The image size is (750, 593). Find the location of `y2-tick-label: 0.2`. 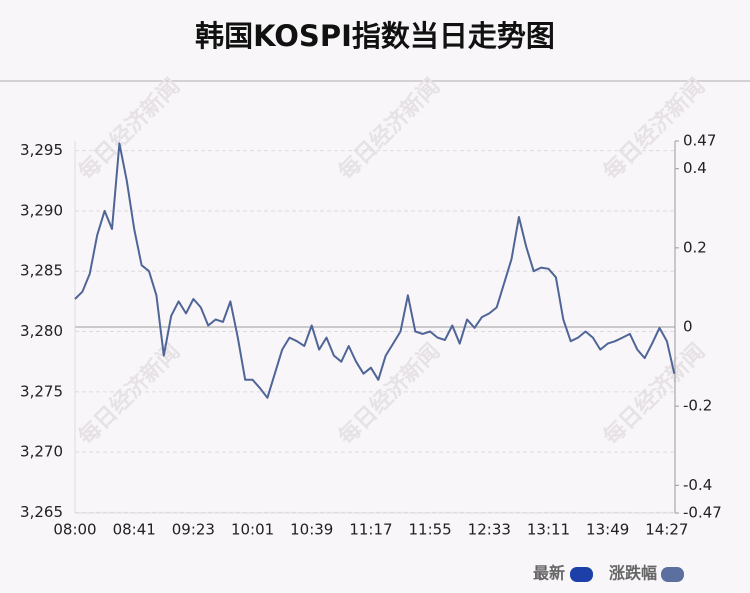

y2-tick-label: 0.2 is located at coordinates (695, 247).